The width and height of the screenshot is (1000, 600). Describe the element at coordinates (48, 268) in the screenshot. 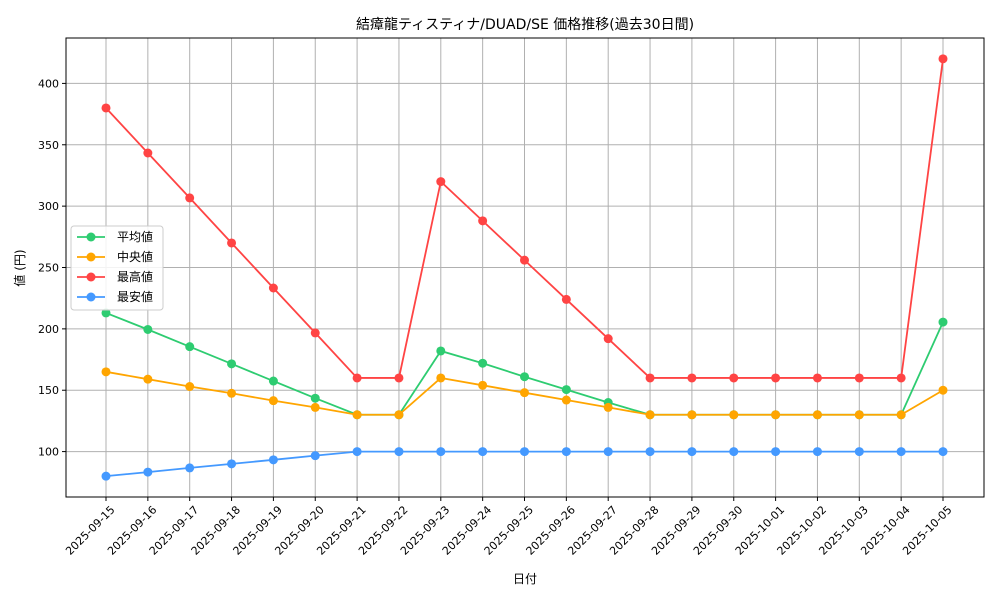

I see `y-tick-label: 250` at that location.